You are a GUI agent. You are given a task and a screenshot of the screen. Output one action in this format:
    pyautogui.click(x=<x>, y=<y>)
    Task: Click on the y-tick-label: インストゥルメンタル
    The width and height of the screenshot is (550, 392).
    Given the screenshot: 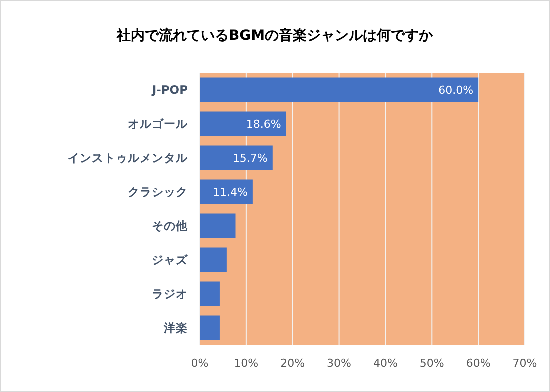 What is the action you would take?
    pyautogui.click(x=128, y=158)
    